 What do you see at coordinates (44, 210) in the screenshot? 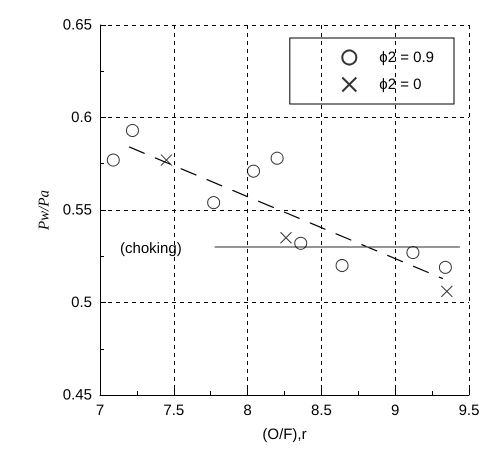
I see `y-axis-title: Pw/Pa` at bounding box center [44, 210].